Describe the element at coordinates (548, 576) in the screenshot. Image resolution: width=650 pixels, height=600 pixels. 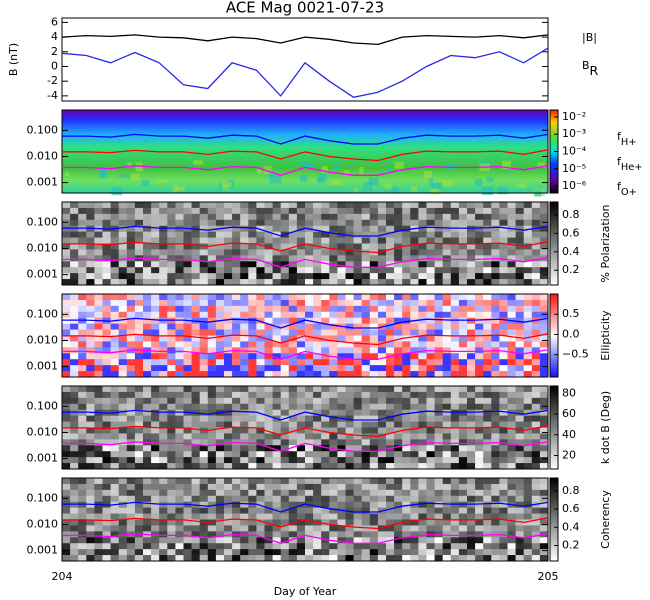
I see `x-tick-label: 205` at that location.